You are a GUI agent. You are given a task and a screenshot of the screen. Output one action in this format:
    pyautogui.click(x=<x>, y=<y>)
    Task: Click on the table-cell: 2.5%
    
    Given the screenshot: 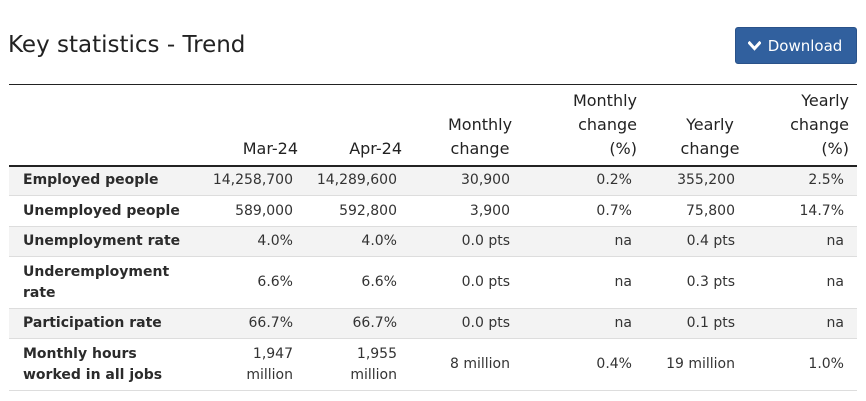 What is the action you would take?
    pyautogui.click(x=826, y=180)
    